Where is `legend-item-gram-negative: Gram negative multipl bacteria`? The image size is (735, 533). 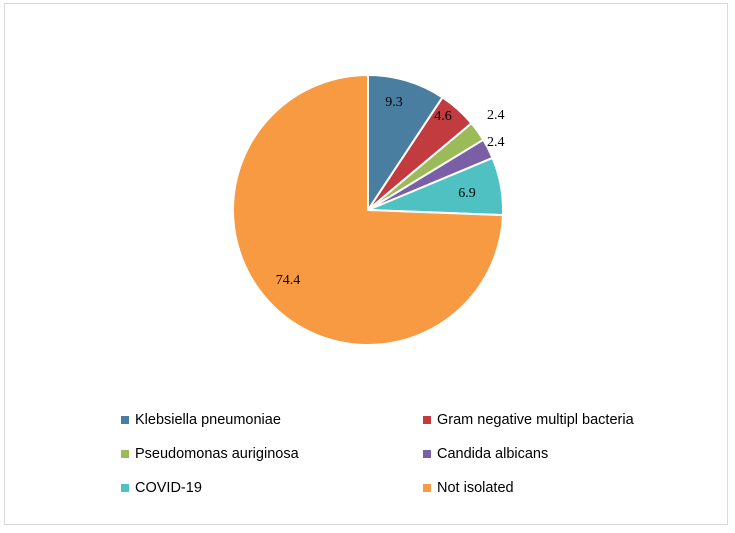
legend-item-gram-negative: Gram negative multipl bacteria is located at coordinates (552, 419).